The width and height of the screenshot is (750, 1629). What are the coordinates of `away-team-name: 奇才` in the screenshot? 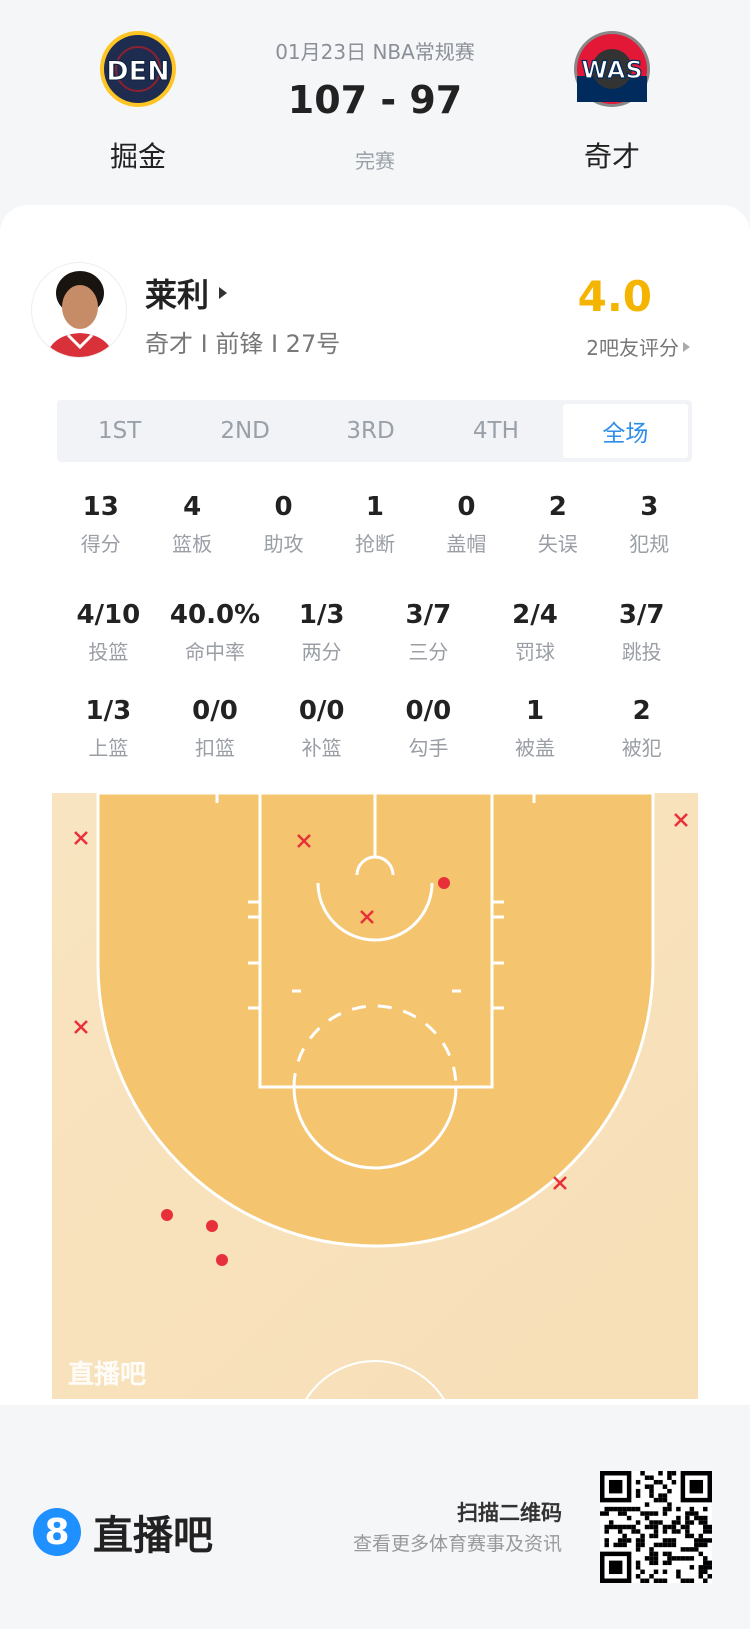 It's located at (611, 156).